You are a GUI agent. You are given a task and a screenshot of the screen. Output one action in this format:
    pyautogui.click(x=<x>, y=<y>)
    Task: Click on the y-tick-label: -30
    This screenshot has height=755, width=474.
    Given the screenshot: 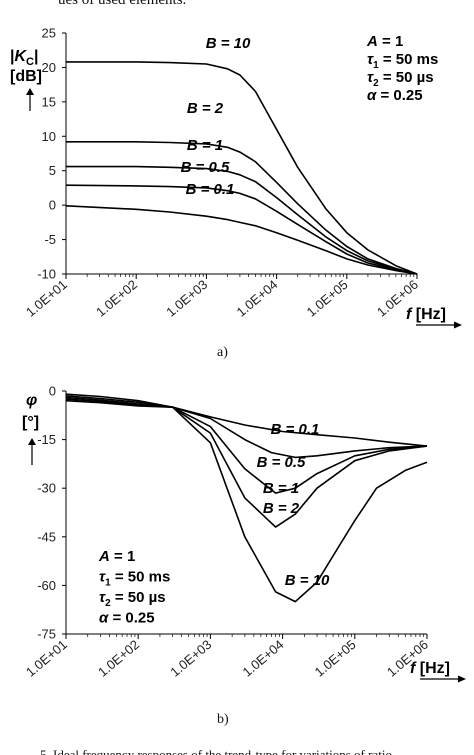 What is the action you would take?
    pyautogui.click(x=46, y=488)
    